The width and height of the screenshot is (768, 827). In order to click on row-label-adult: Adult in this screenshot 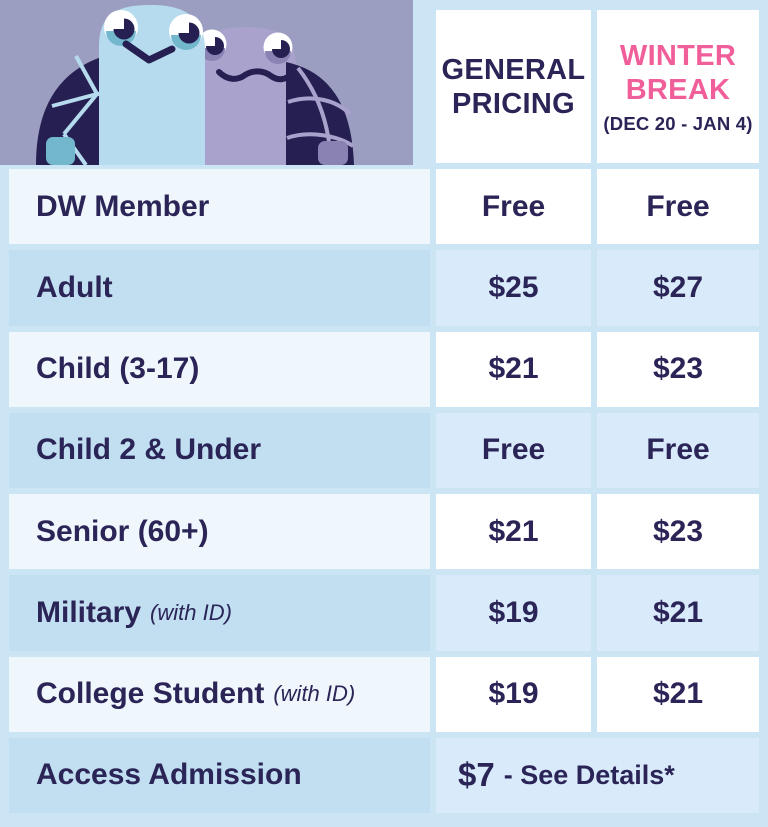, I will do `click(219, 288)`.